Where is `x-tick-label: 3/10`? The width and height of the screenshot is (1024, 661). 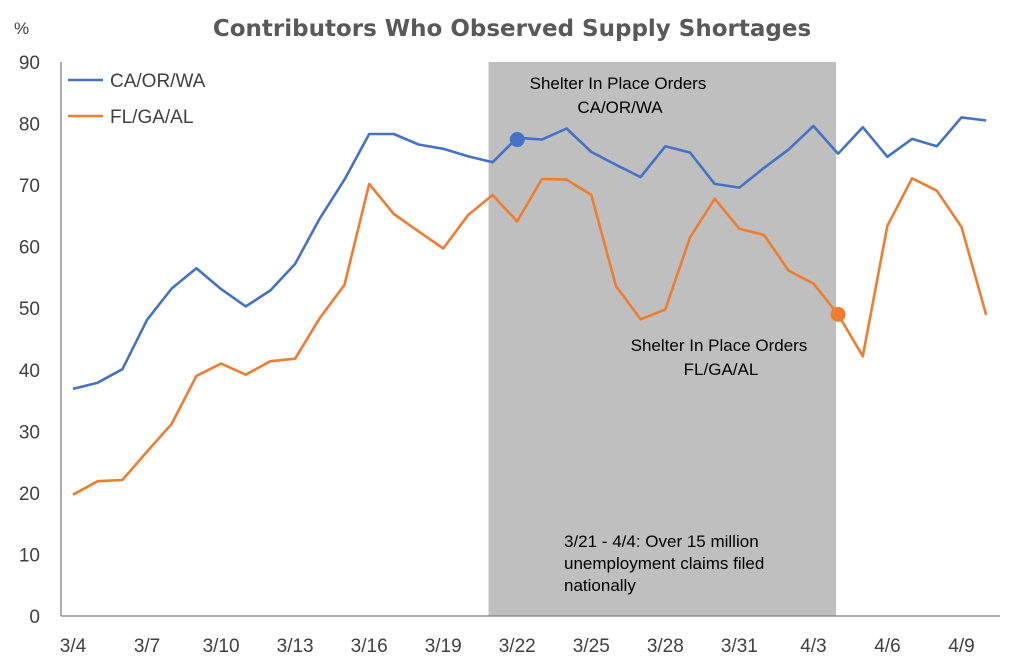 x-tick-label: 3/10 is located at coordinates (221, 646).